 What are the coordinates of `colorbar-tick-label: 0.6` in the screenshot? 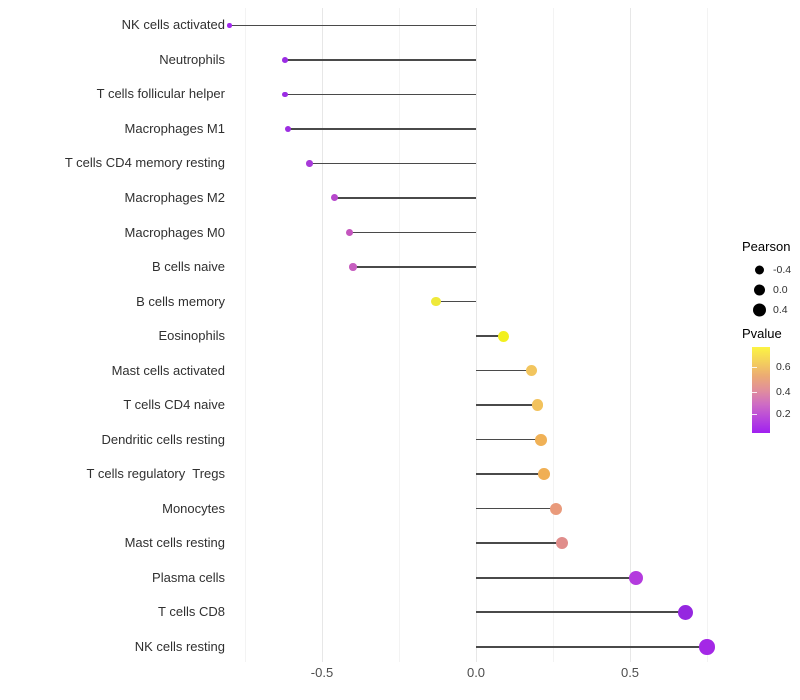 It's located at (783, 367).